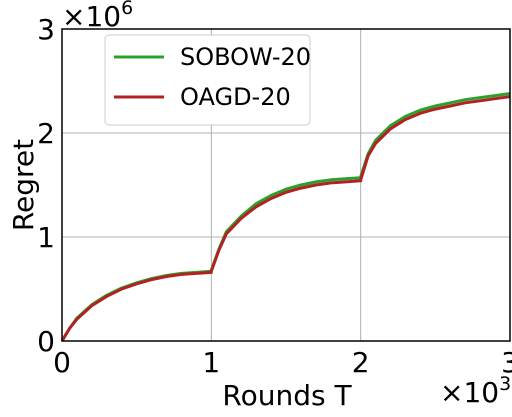  What do you see at coordinates (207, 80) in the screenshot?
I see `legend: SOBOW-20 OAGD-20` at bounding box center [207, 80].